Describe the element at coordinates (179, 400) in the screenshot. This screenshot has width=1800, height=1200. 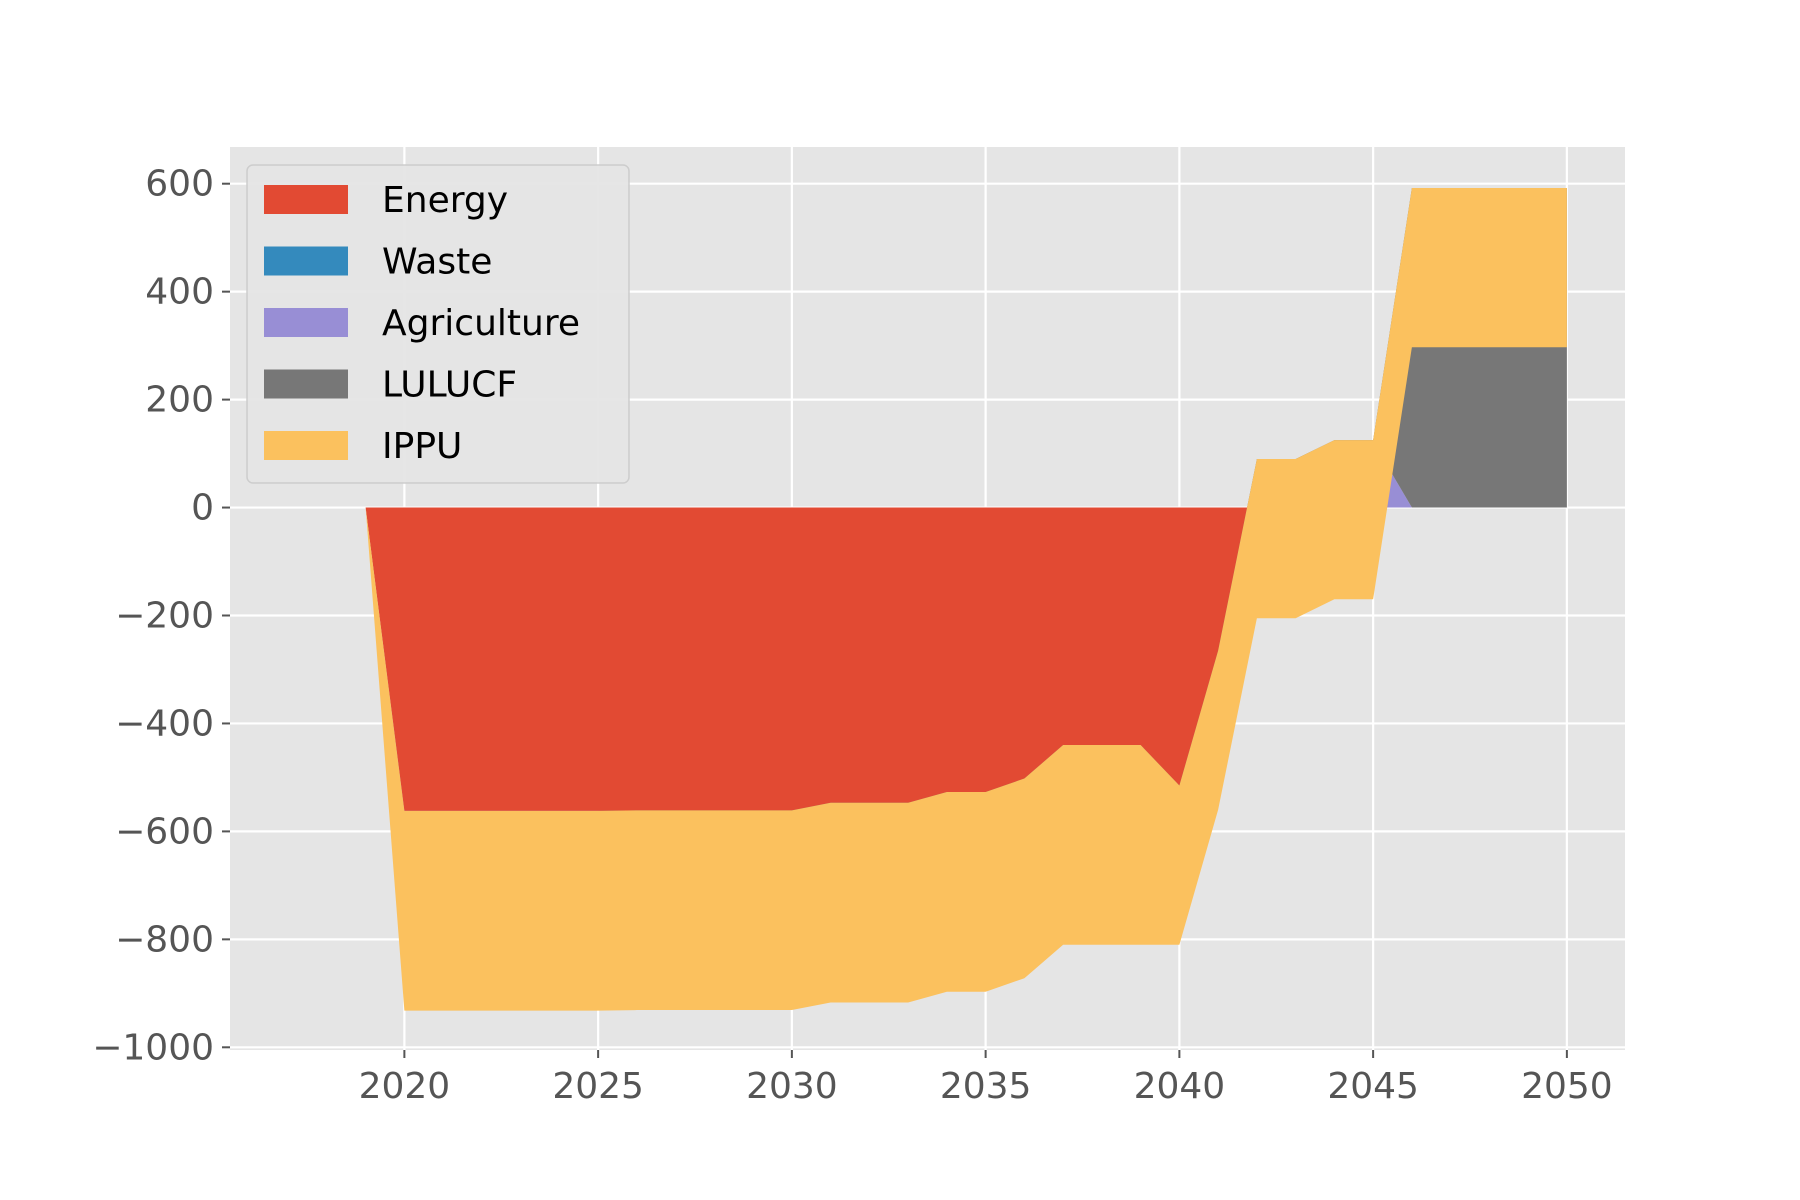
I see `y-tick-label: 200` at that location.